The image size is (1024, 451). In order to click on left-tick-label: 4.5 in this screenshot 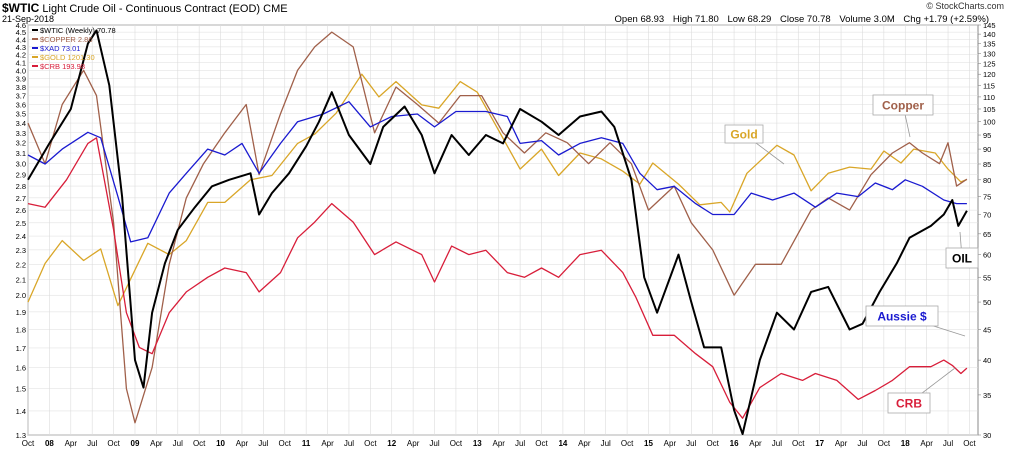, I will do `click(21, 32)`.